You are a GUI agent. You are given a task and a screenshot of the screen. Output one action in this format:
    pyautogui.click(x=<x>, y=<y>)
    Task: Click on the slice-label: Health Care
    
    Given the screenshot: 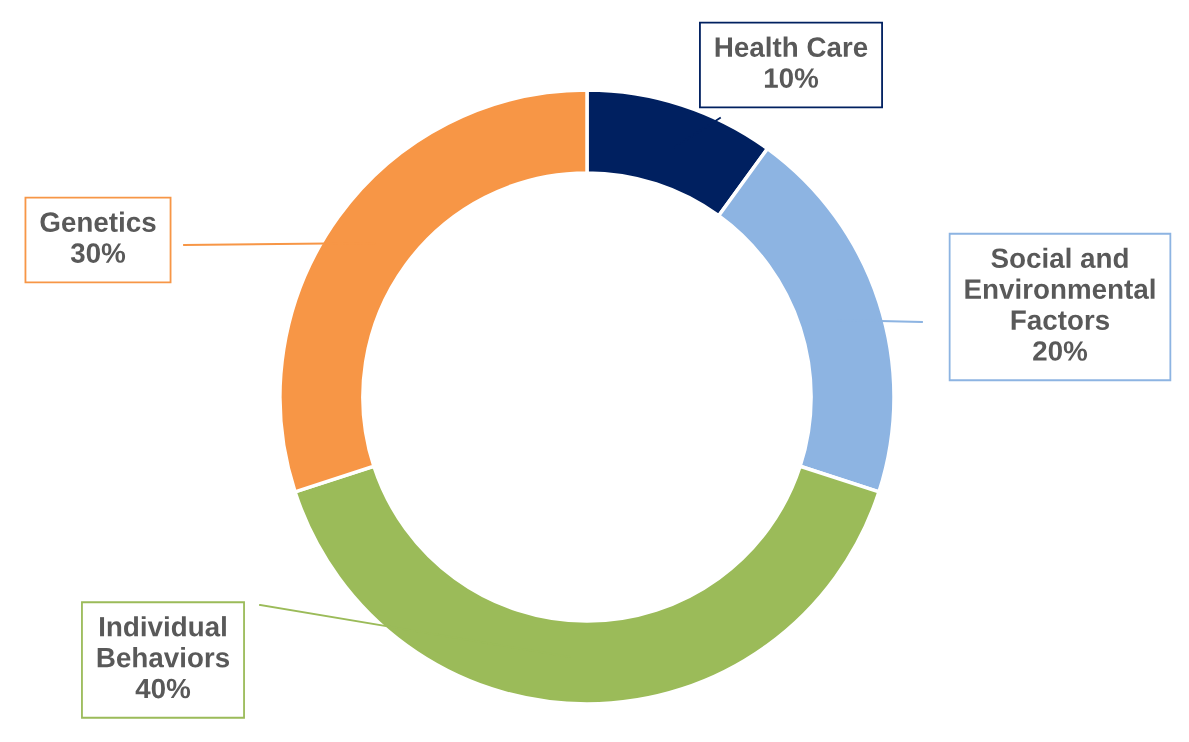 What is the action you would take?
    pyautogui.click(x=791, y=46)
    